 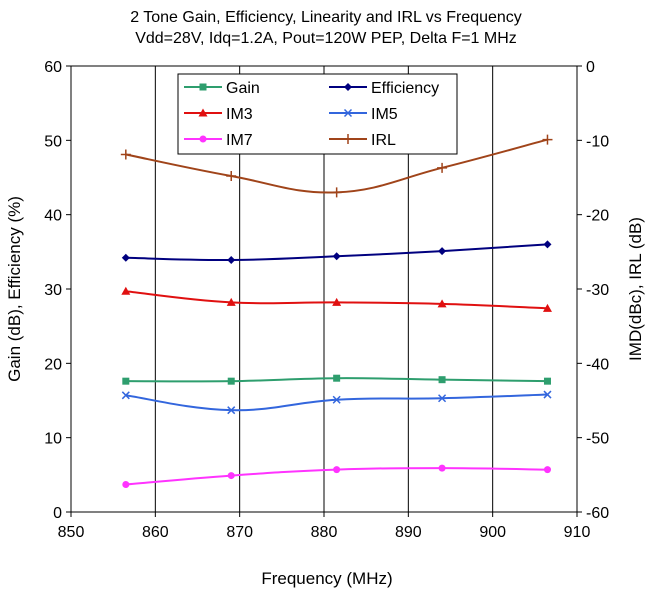 What do you see at coordinates (239, 532) in the screenshot?
I see `x-tick-label: 870` at bounding box center [239, 532].